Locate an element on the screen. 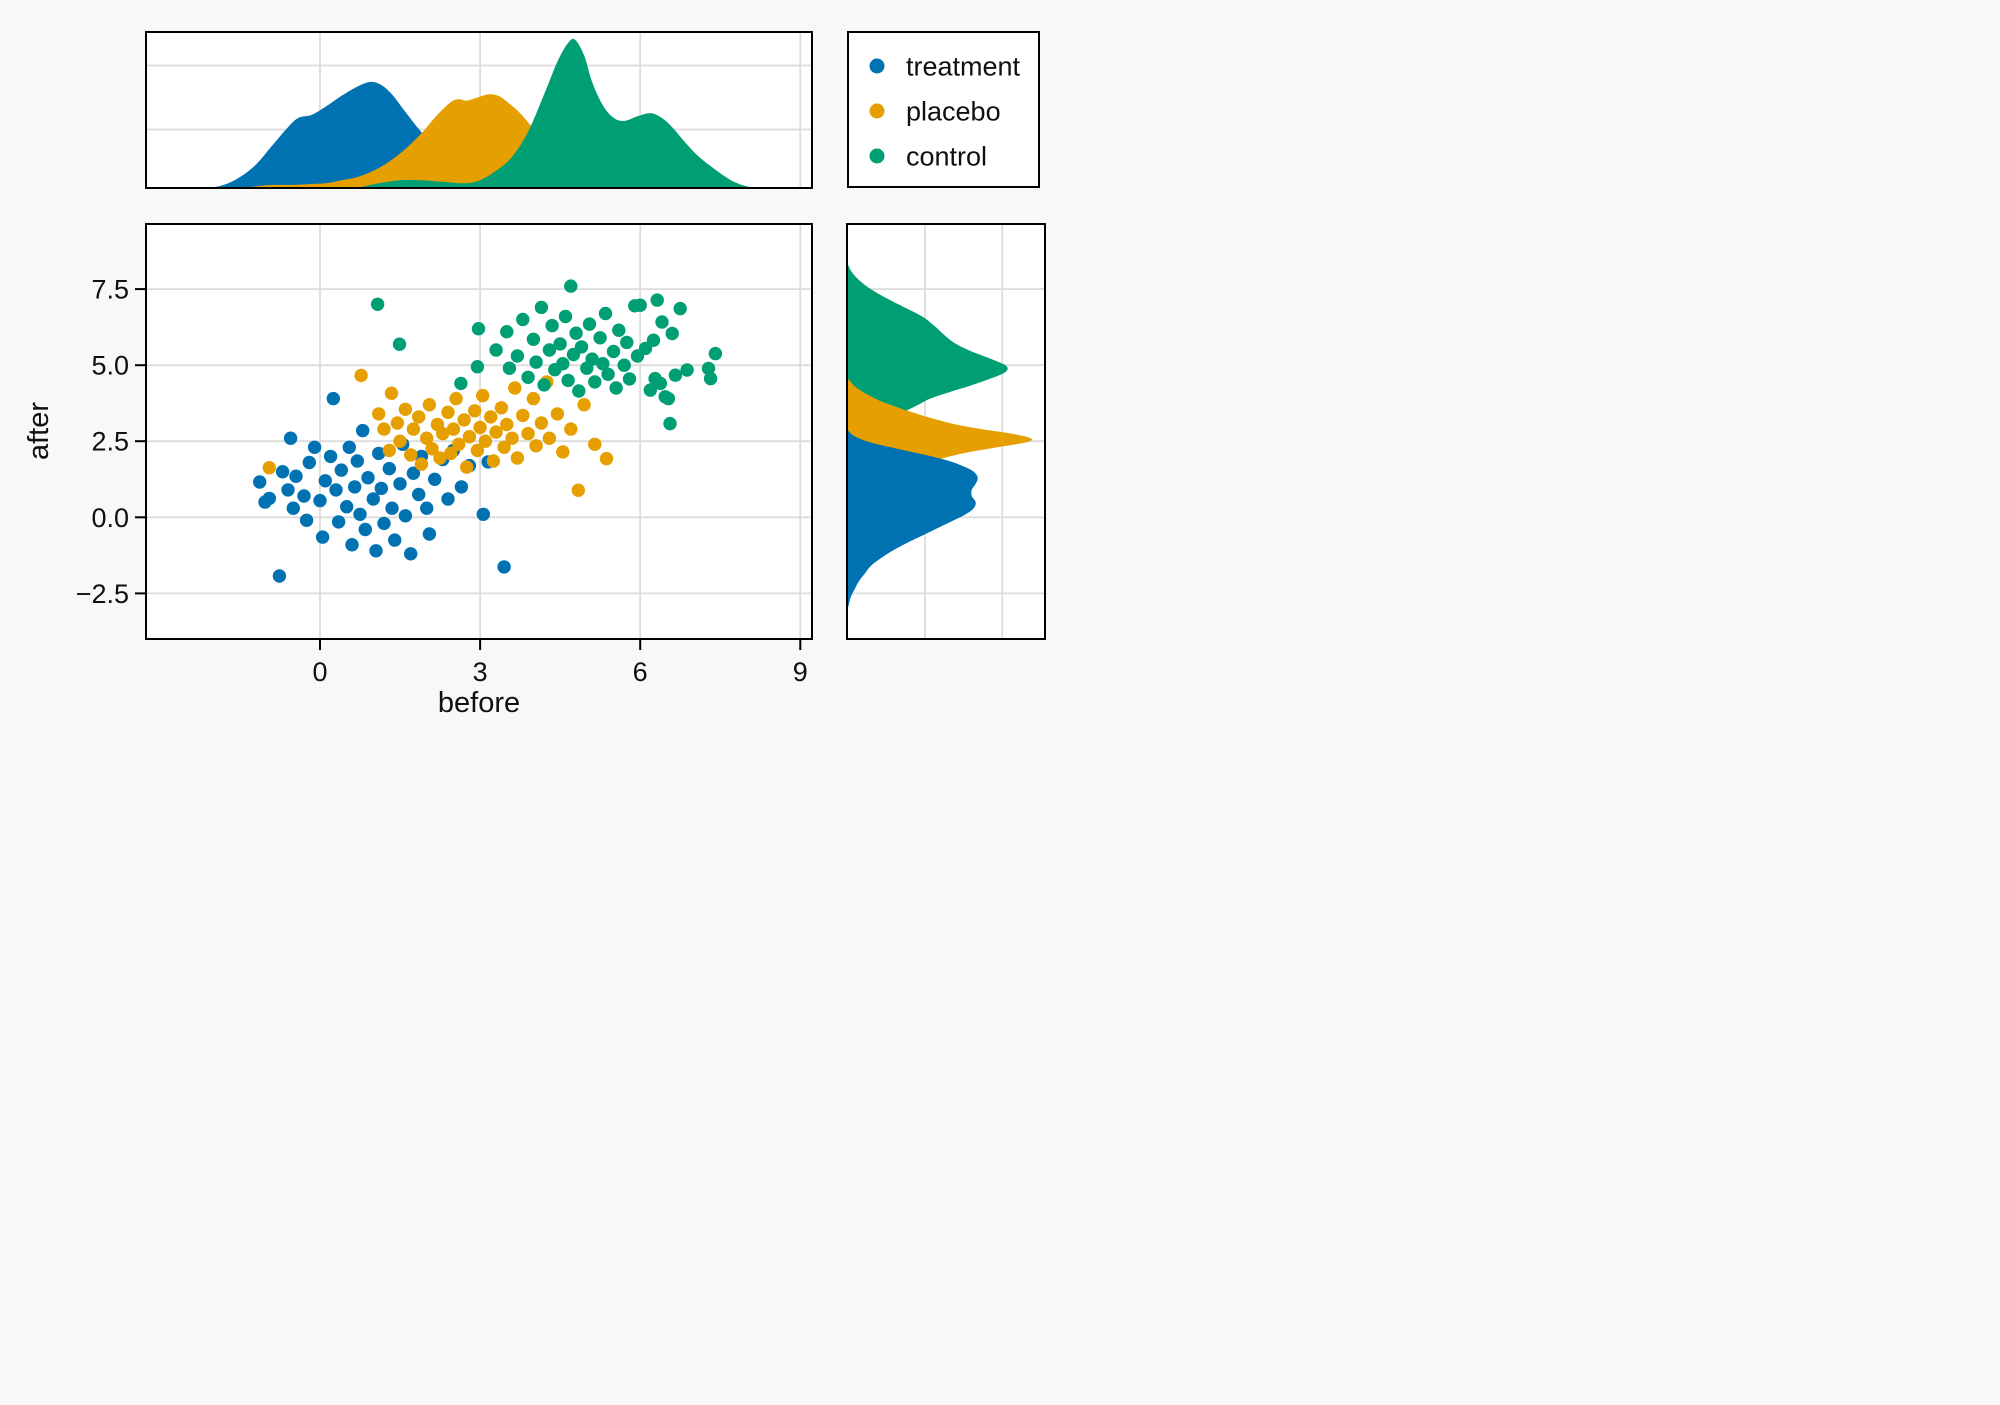 This screenshot has width=2000, height=1405. density-right-placebo is located at coordinates (940, 456).